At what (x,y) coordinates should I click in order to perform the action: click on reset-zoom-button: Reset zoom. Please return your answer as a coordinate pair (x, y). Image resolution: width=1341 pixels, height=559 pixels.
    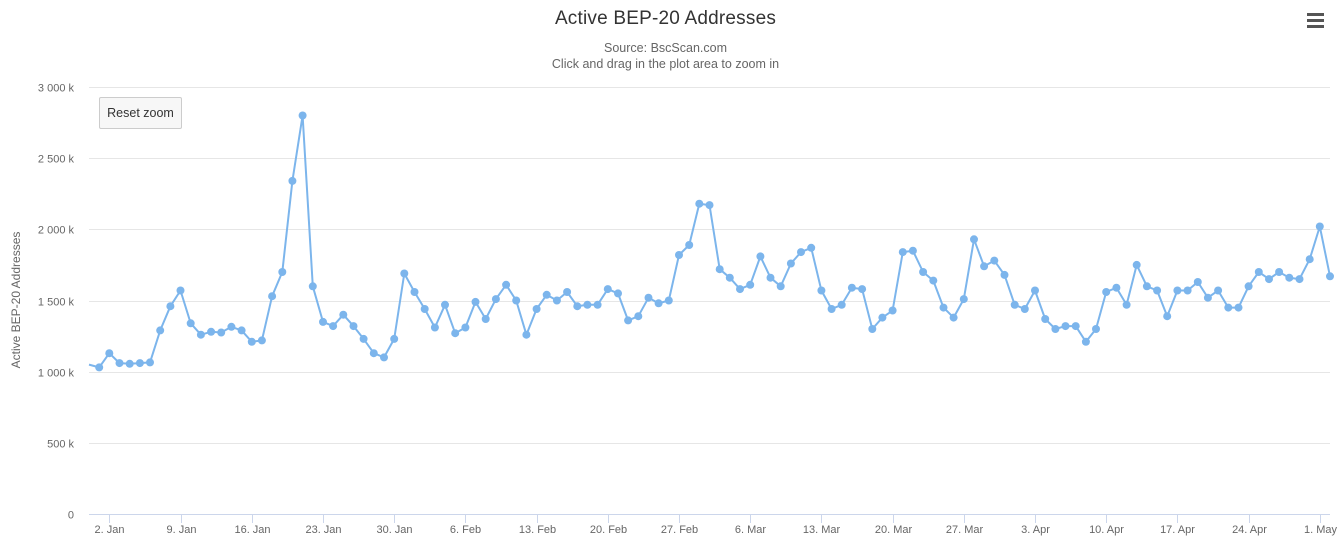
    Looking at the image, I should click on (140, 113).